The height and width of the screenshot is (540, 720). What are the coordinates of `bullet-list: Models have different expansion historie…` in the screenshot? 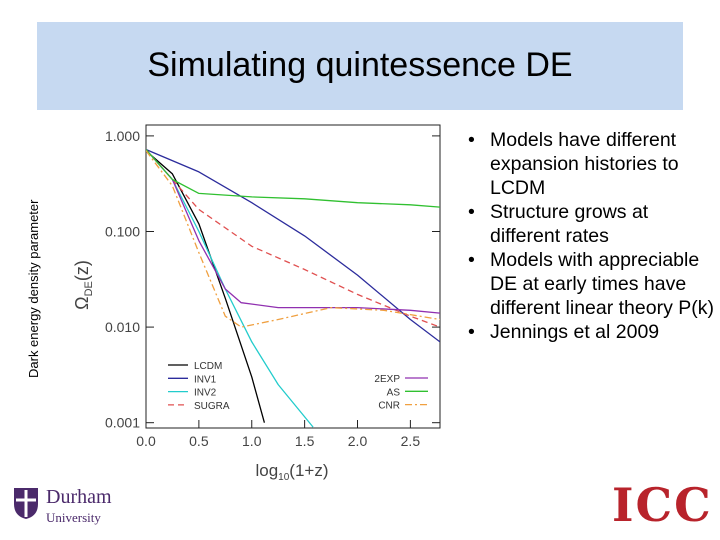 It's located at (588, 236).